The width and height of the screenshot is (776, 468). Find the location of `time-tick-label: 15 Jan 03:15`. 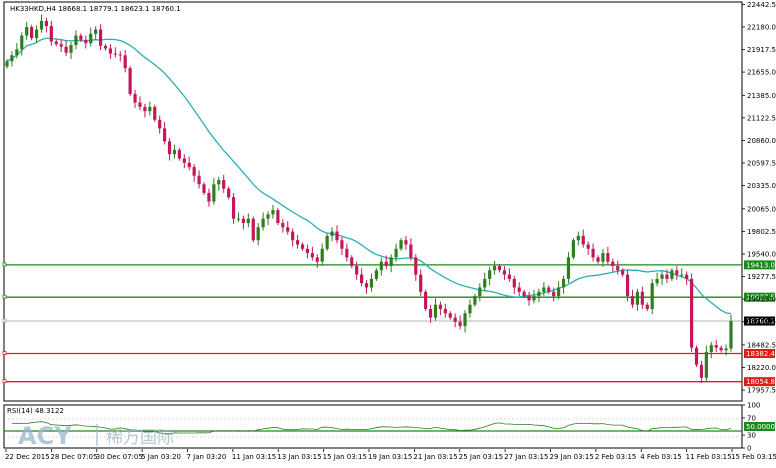

time-tick-label: 15 Jan 03:15 is located at coordinates (345, 457).